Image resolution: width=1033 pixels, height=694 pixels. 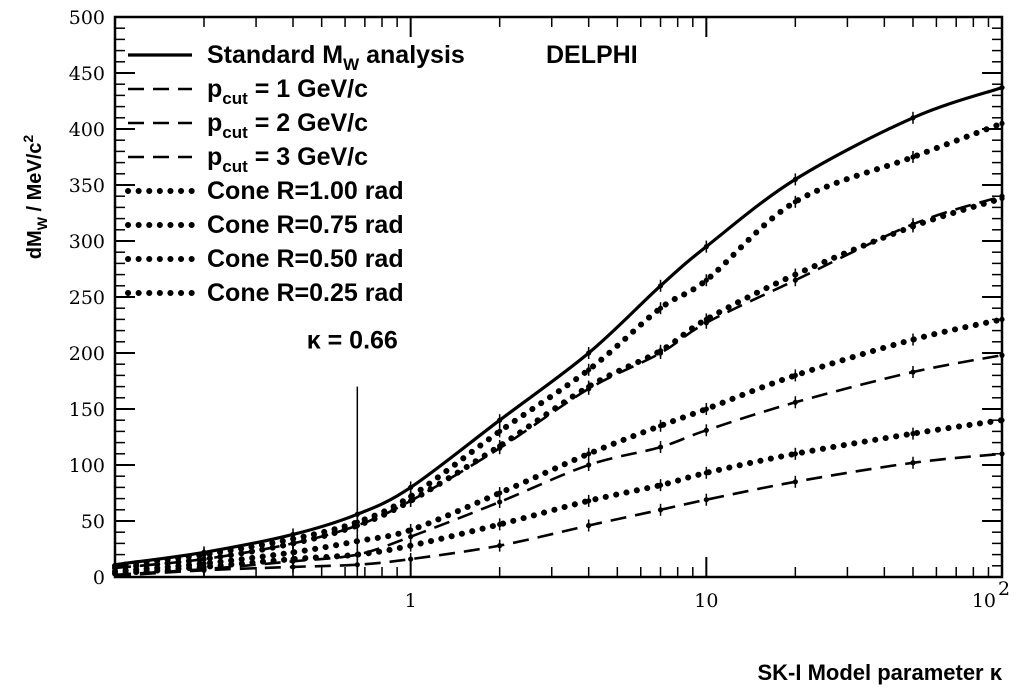 I want to click on legend-label-4: pcut = 3 GeV/c, so click(x=287, y=159).